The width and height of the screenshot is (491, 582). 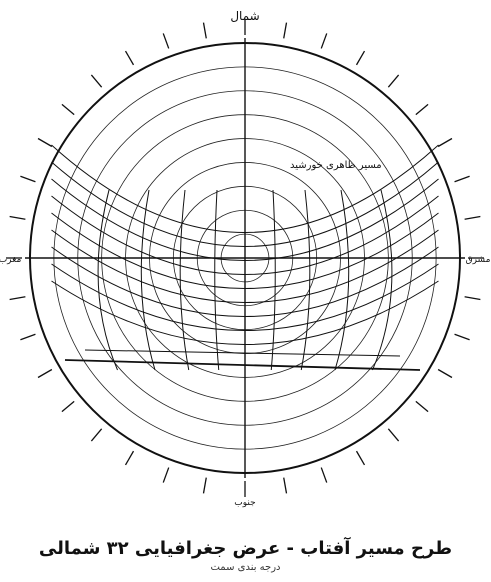 I want to click on band-inner-line, so click(x=242, y=353).